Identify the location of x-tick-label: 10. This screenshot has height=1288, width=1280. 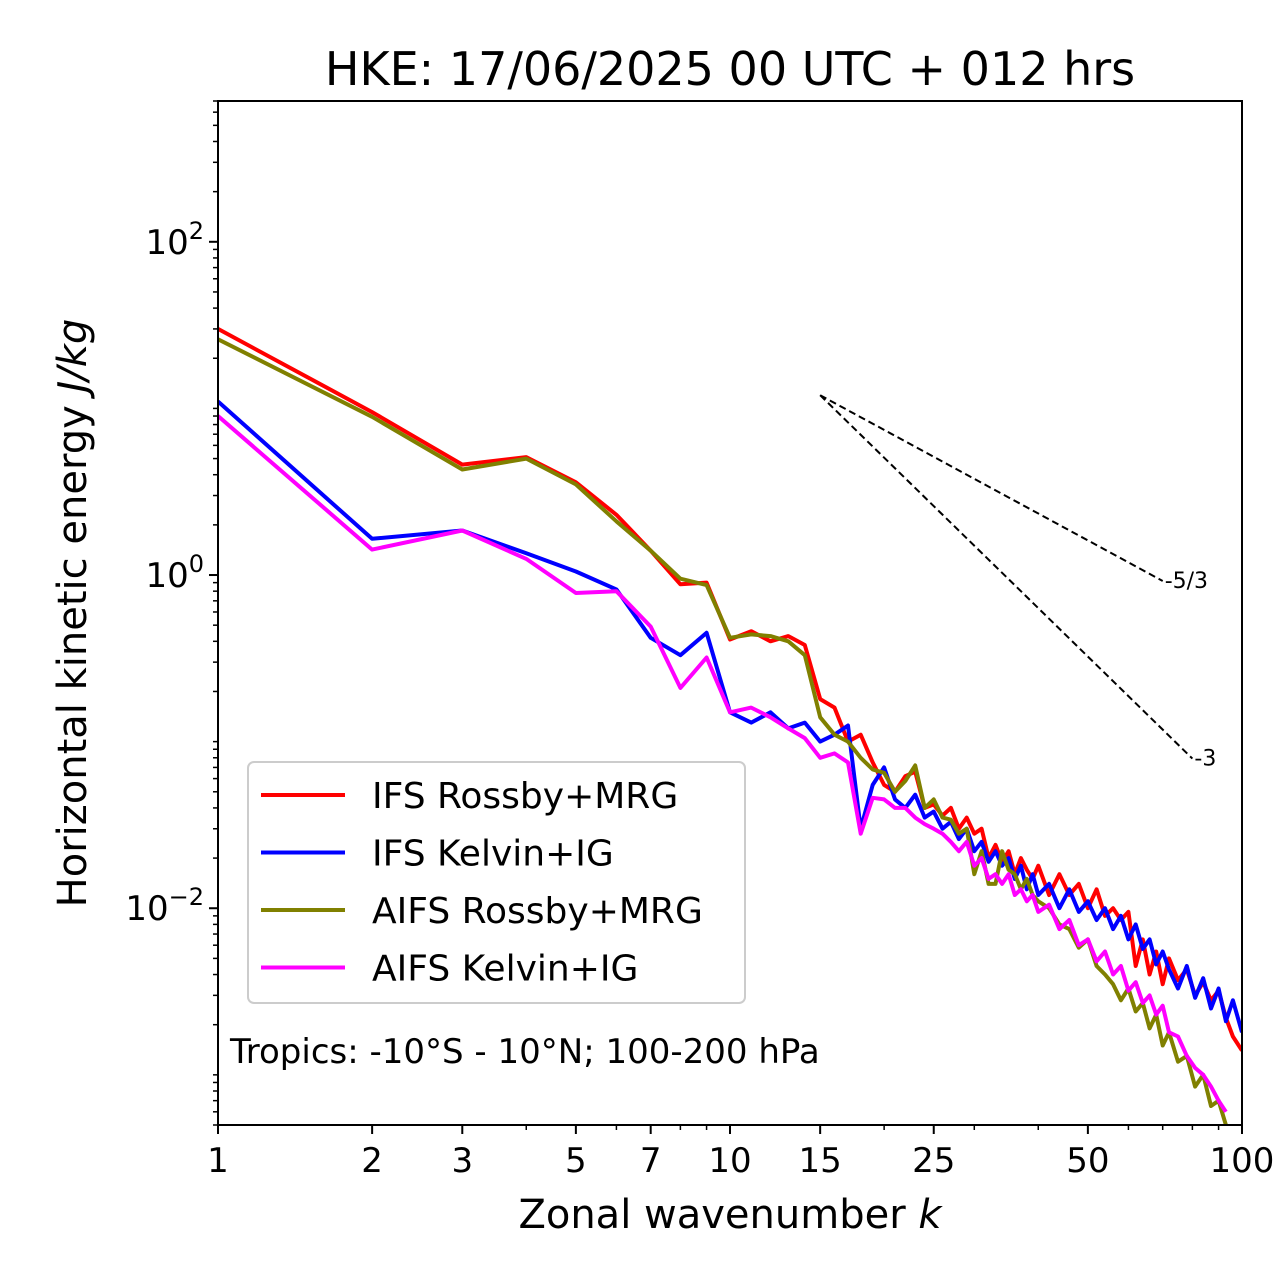
(729, 1161).